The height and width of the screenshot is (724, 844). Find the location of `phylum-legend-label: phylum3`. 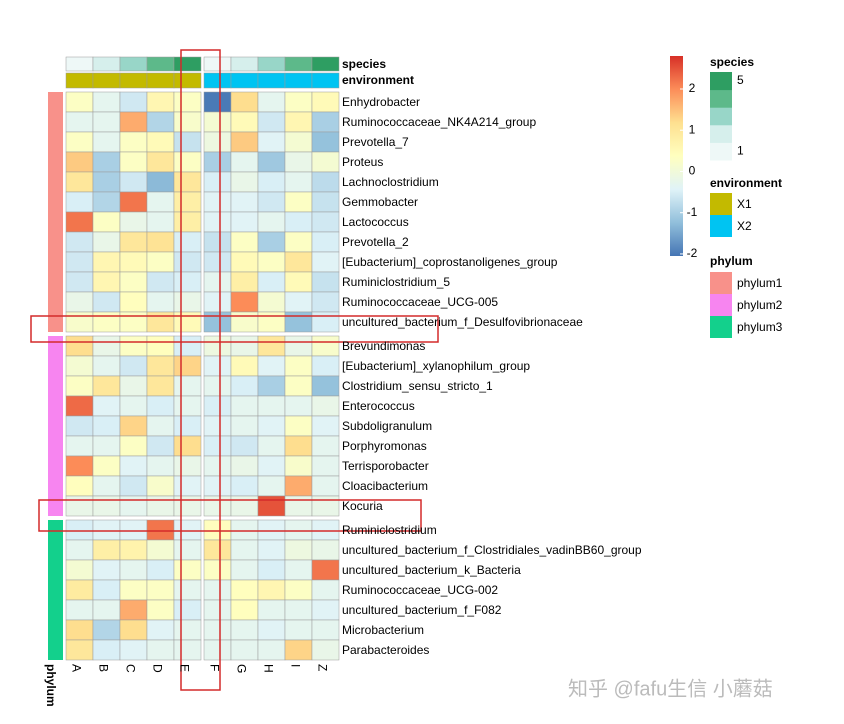

phylum-legend-label: phylum3 is located at coordinates (760, 327).